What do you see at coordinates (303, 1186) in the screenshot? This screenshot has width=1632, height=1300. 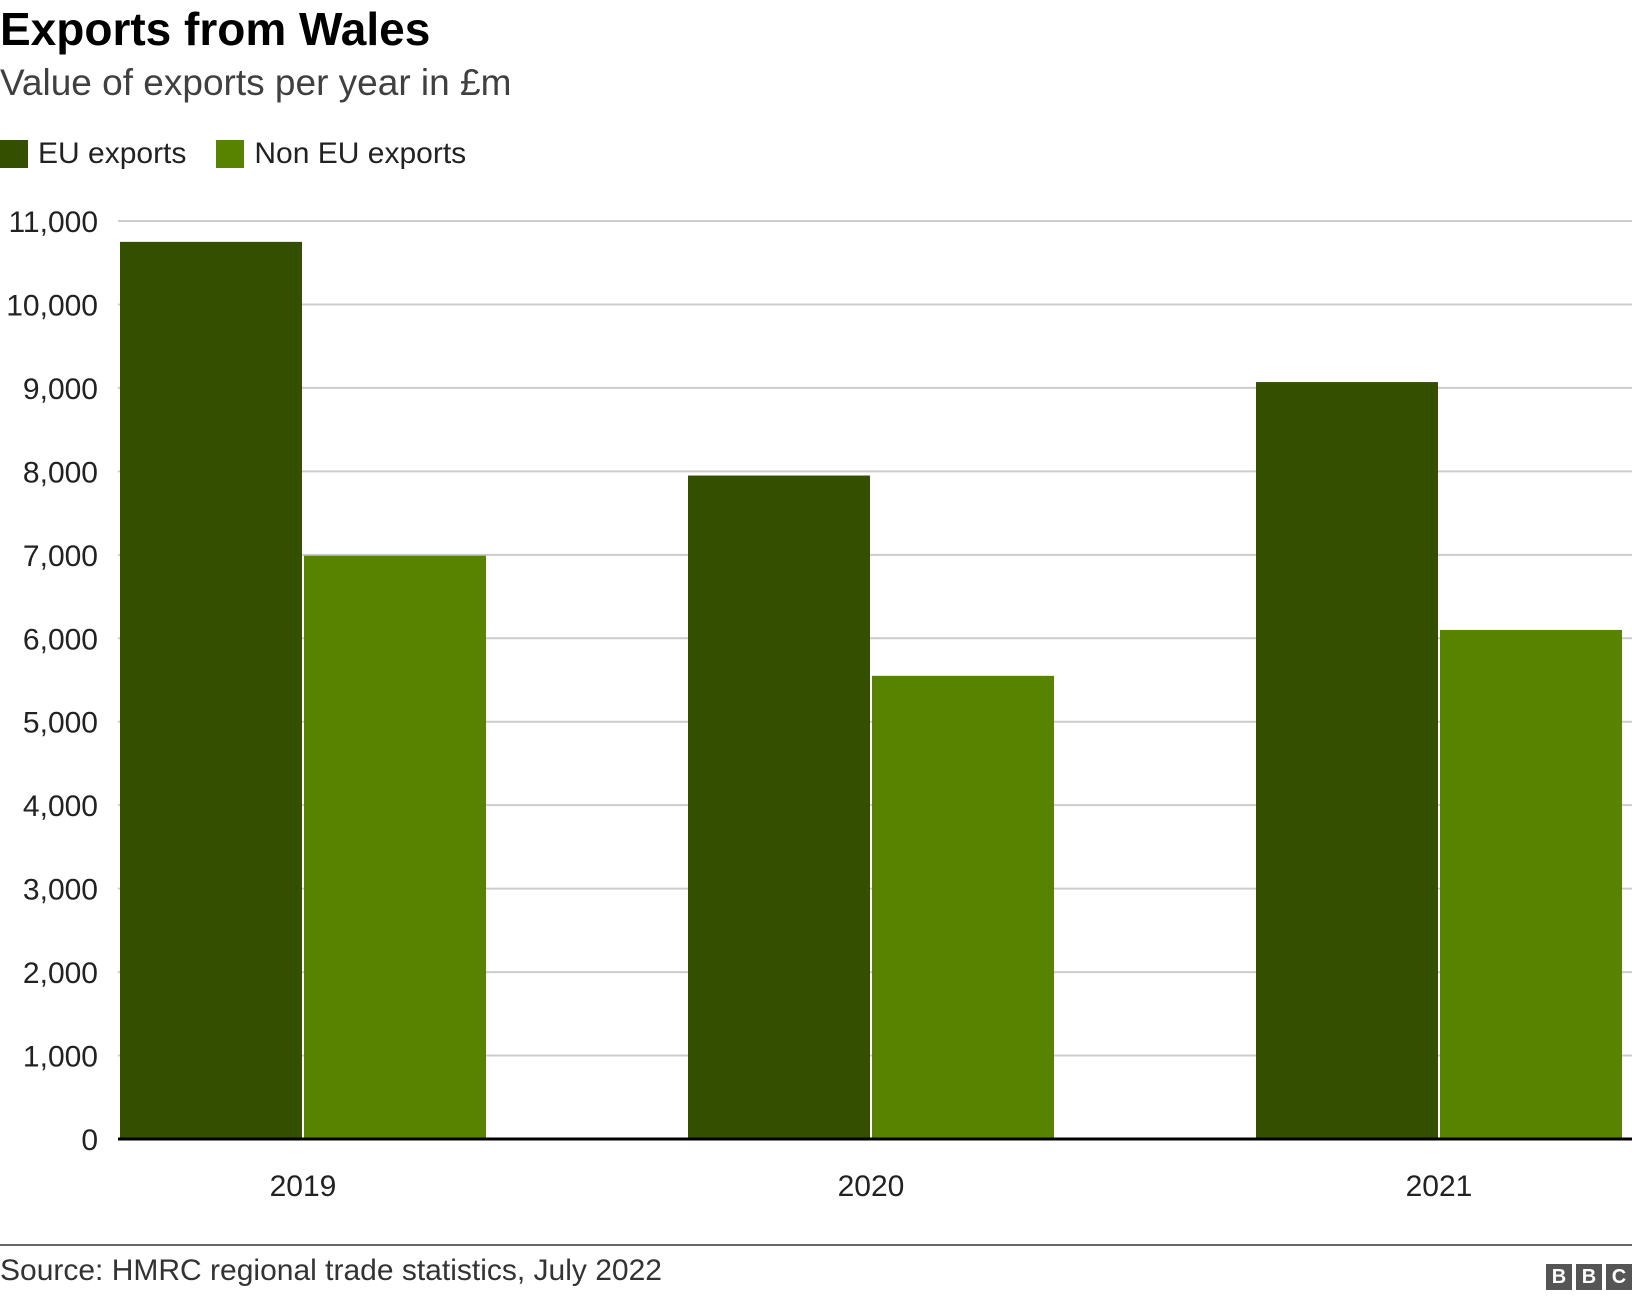 I see `x-tick-label: 2019` at bounding box center [303, 1186].